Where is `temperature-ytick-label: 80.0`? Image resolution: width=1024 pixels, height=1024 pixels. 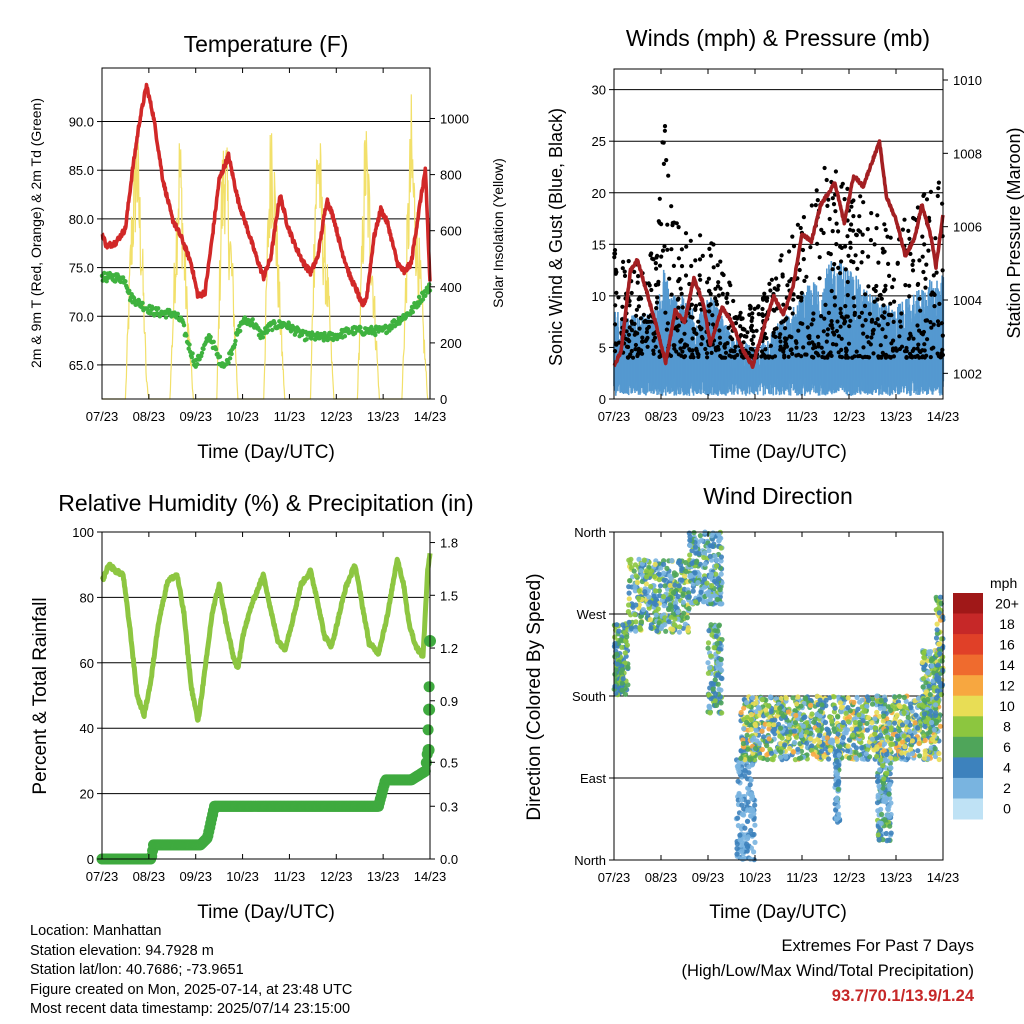 temperature-ytick-label: 80.0 is located at coordinates (81, 219).